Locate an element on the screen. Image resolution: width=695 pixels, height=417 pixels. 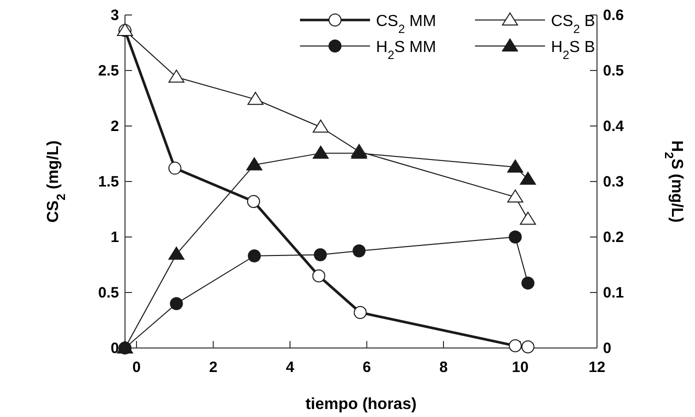
y-tick-label: 3 is located at coordinates (114, 15).